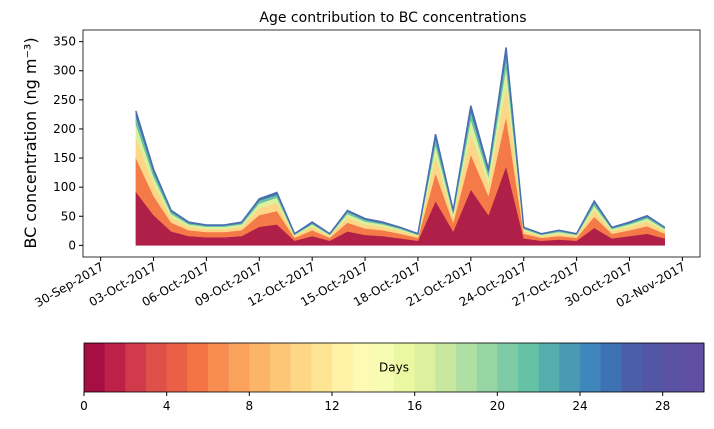 This screenshot has height=429, width=714. What do you see at coordinates (392, 18) in the screenshot?
I see `chart-title: Age contribution to BC concentrations` at bounding box center [392, 18].